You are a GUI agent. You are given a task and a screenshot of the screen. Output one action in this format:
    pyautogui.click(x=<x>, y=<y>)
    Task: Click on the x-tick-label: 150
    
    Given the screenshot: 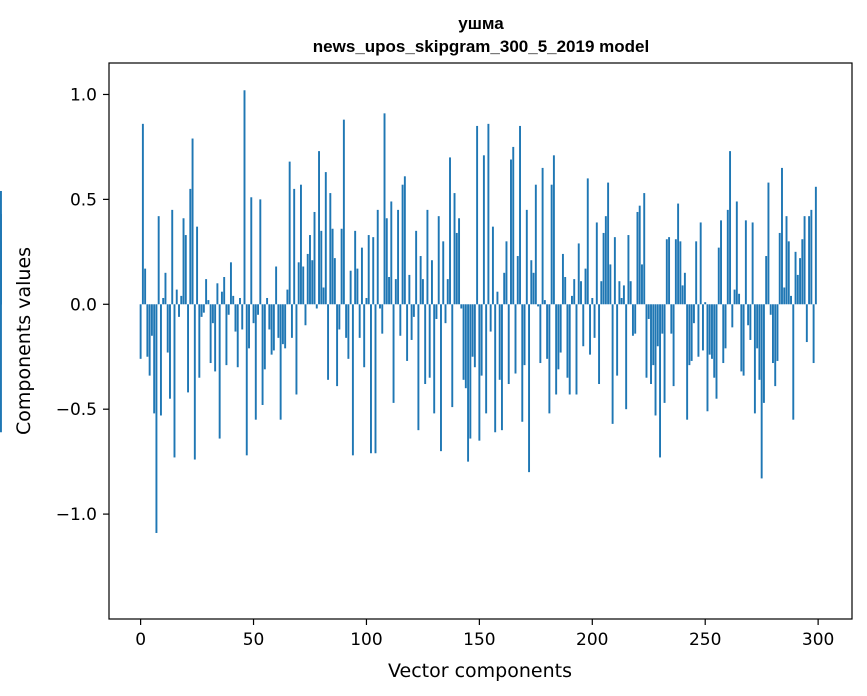 What is the action you would take?
    pyautogui.click(x=479, y=640)
    